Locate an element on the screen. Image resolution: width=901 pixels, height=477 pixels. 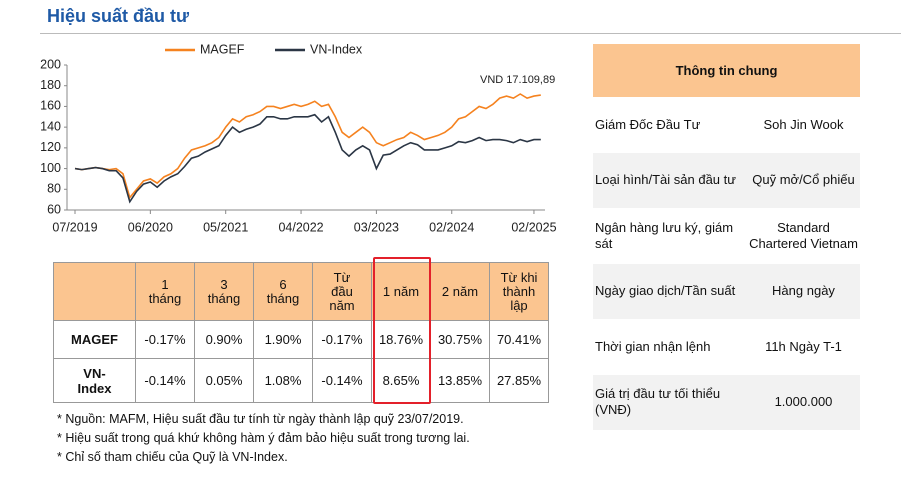
x-tick-label: 02/2025 is located at coordinates (533, 227).